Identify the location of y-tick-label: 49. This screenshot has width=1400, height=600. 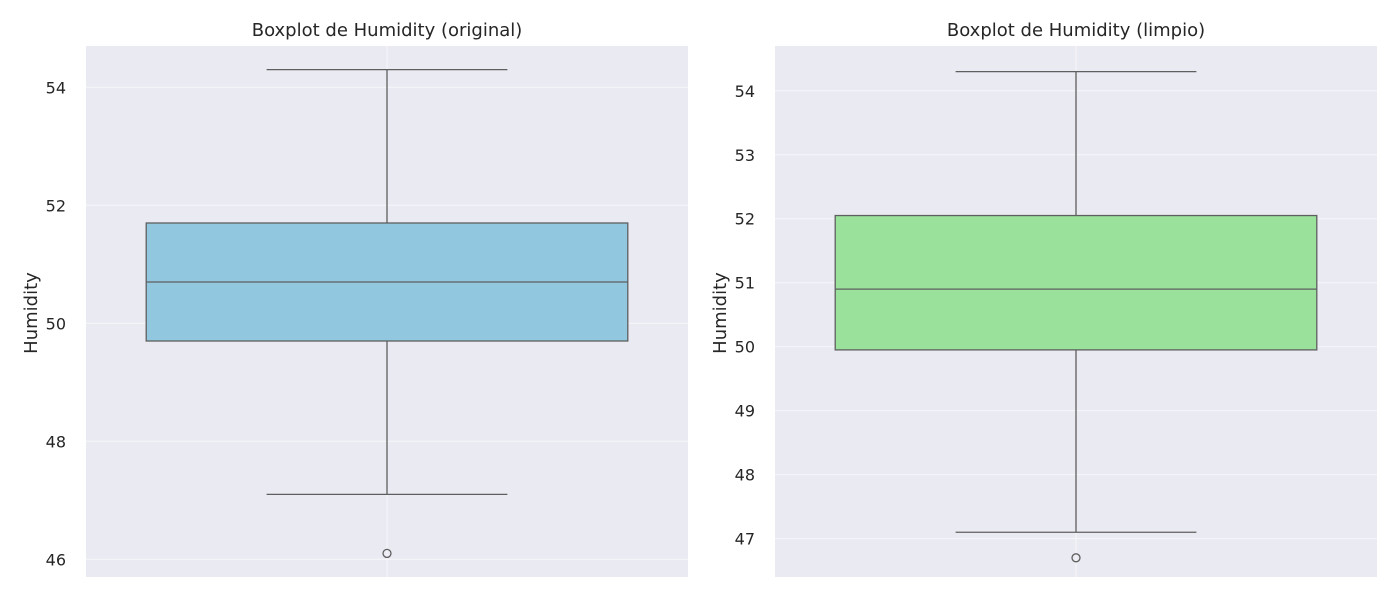
(745, 411).